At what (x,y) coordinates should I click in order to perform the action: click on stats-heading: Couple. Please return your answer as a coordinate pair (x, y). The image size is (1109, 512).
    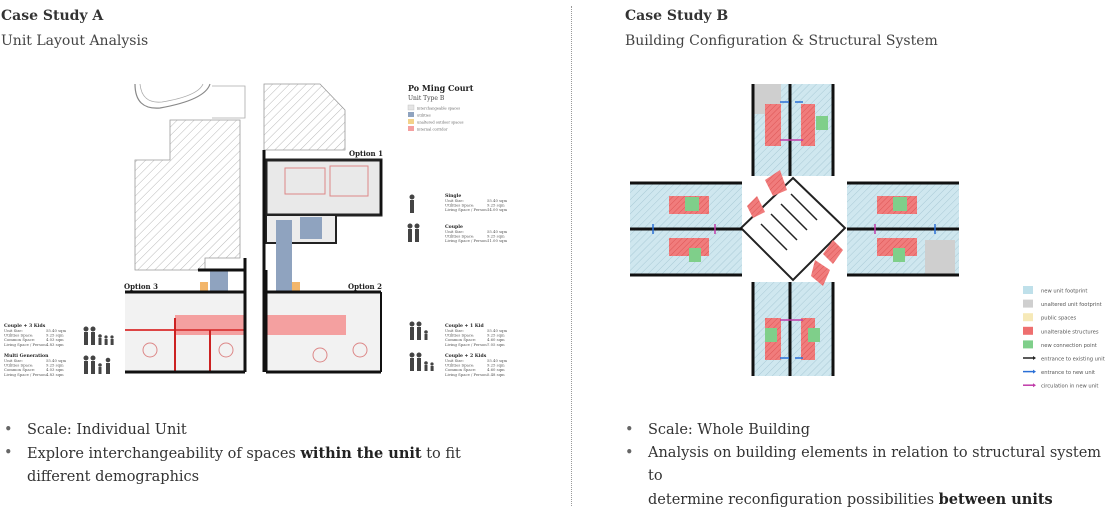
    Looking at the image, I should click on (454, 227).